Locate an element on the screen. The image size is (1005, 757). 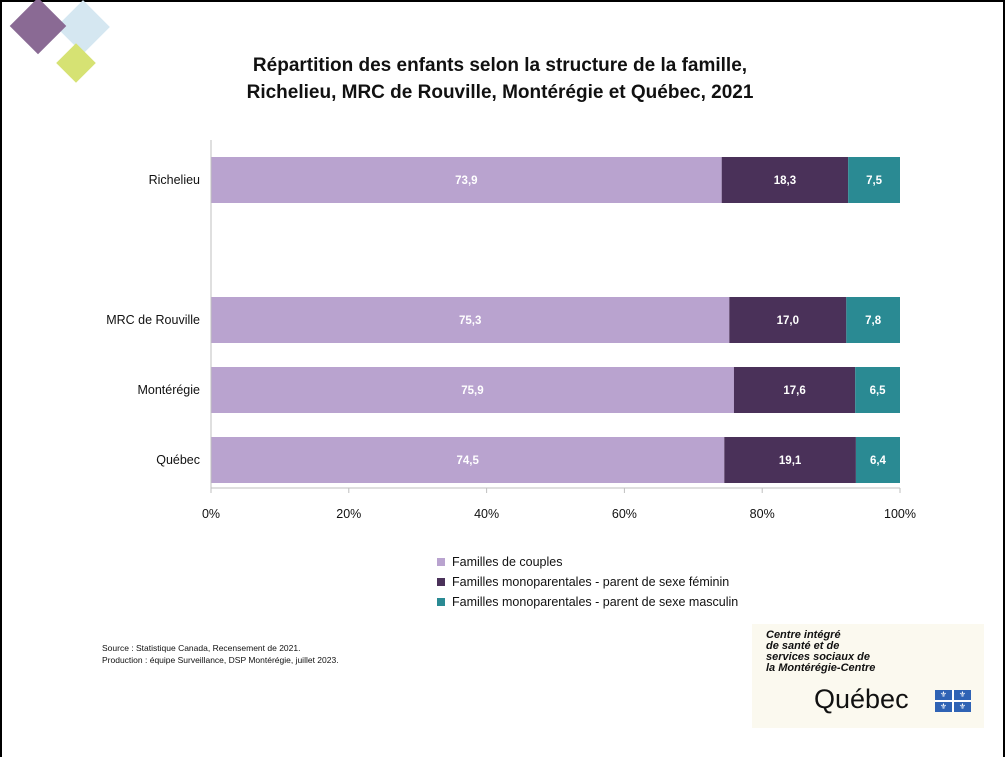
logo-line4: la Montérégie-Centre is located at coordinates (821, 668).